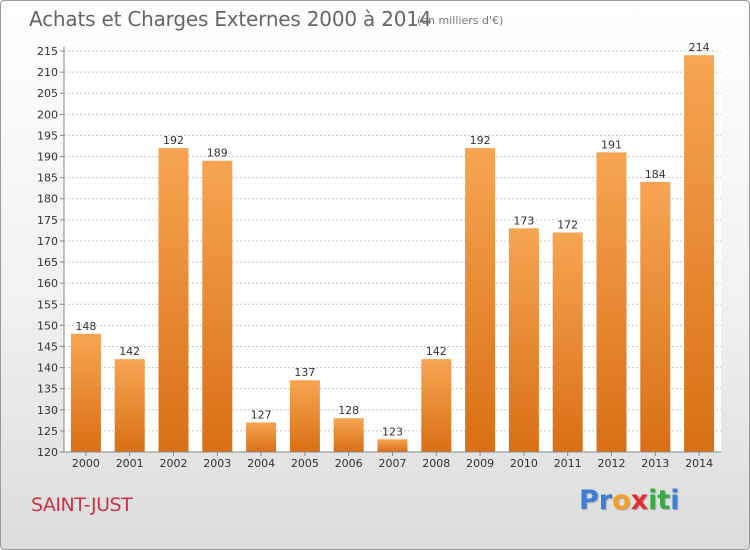  Describe the element at coordinates (392, 431) in the screenshot. I see `data-label-2007: 123` at that location.